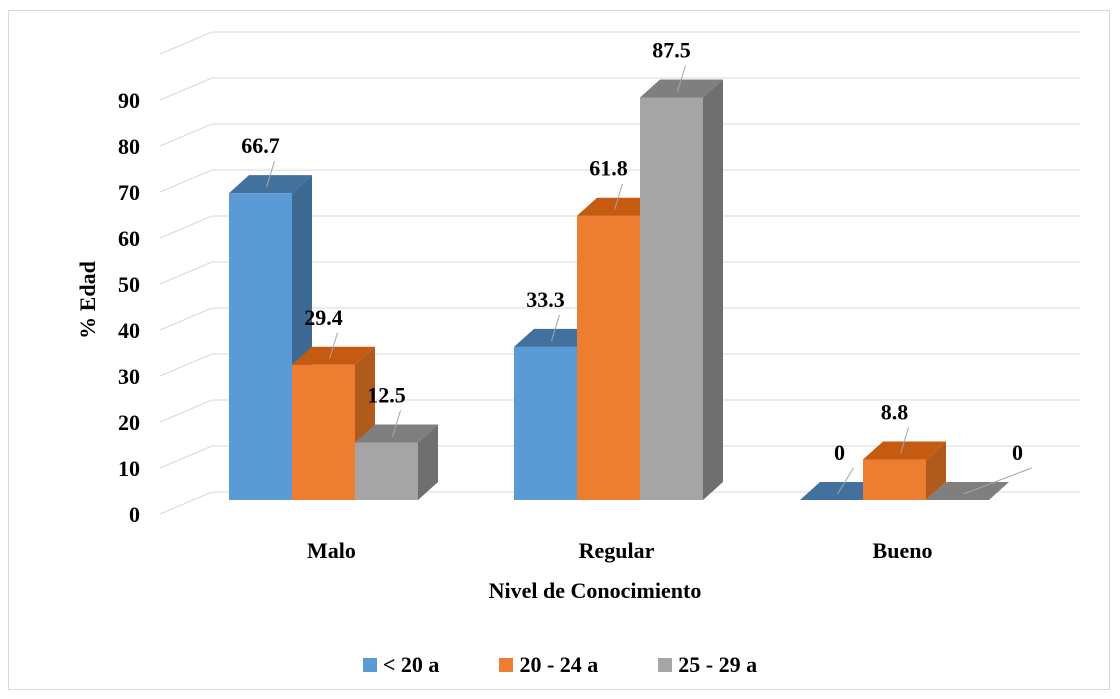 The width and height of the screenshot is (1120, 699). I want to click on x-axis-title: Nivel de Conocimiento, so click(595, 590).